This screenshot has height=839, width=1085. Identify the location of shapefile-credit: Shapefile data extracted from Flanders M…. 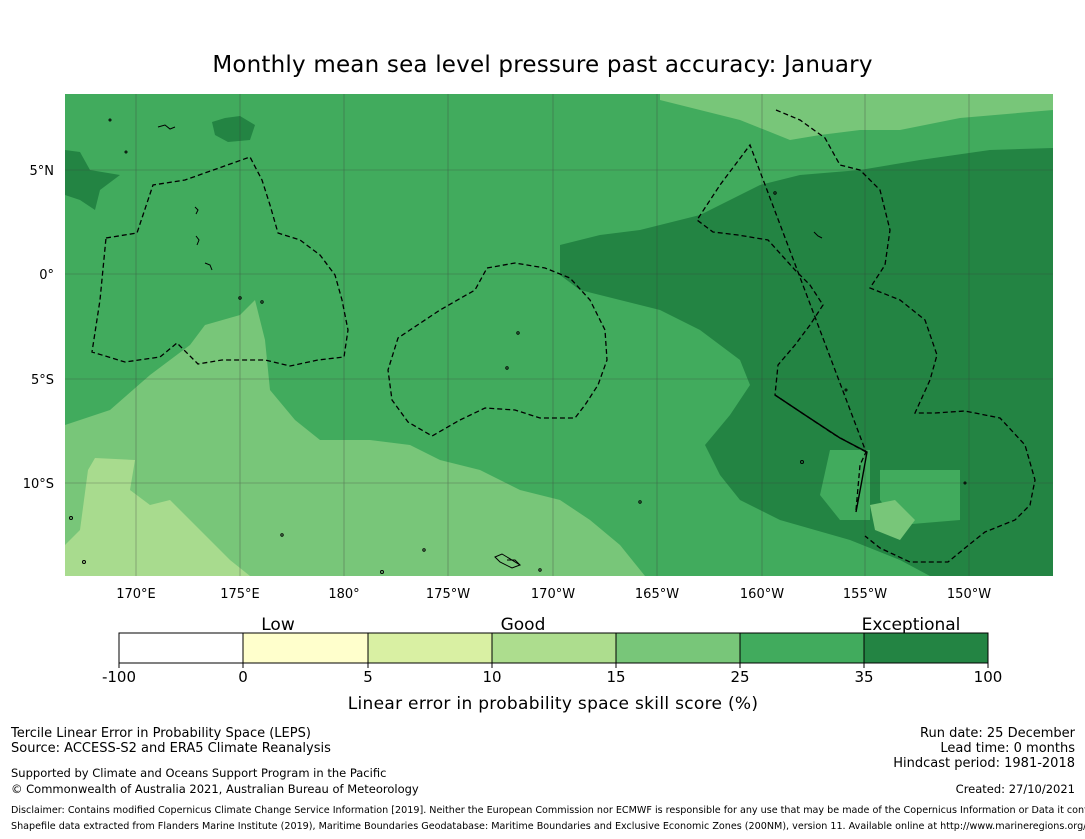
(548, 826).